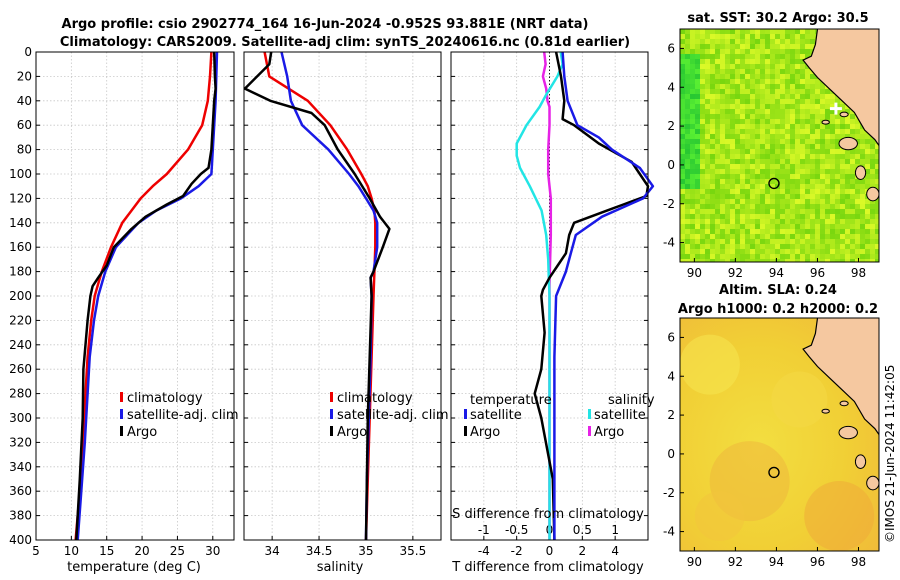 The height and width of the screenshot is (580, 900). I want to click on depth-tick-label: 300, so click(20, 418).